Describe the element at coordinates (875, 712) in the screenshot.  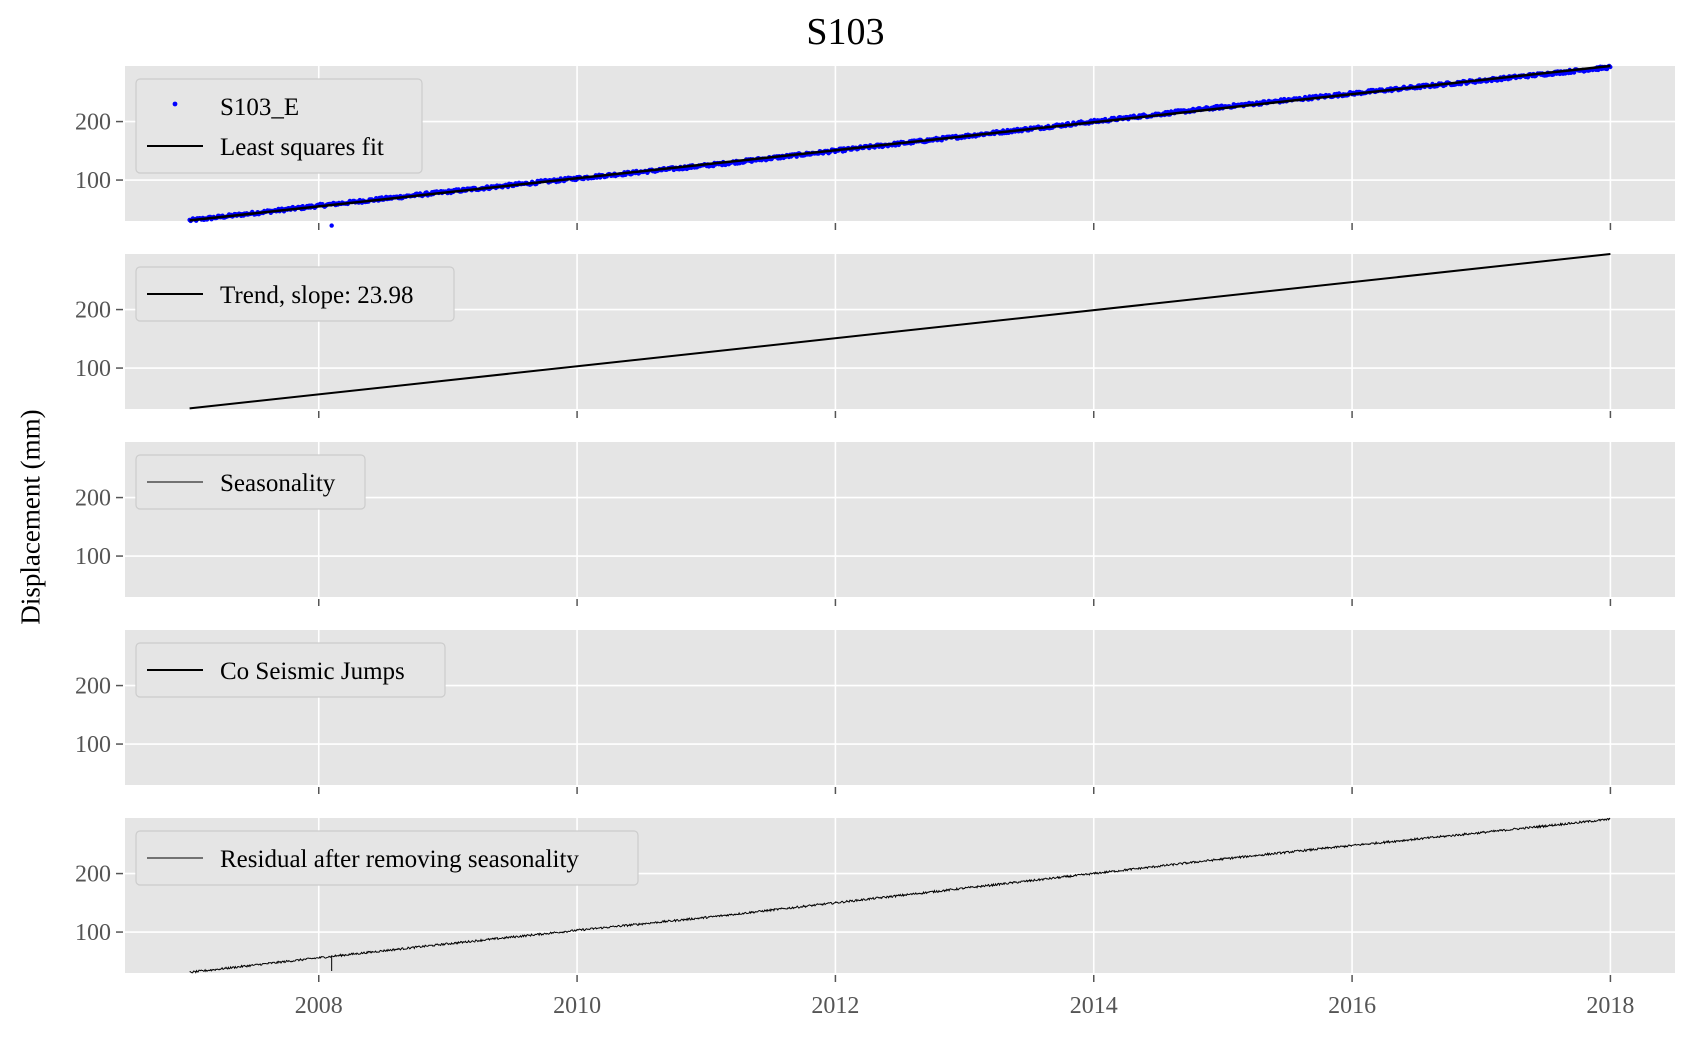
I see `panel-4: 100 200 Co Seismic Jumps` at that location.